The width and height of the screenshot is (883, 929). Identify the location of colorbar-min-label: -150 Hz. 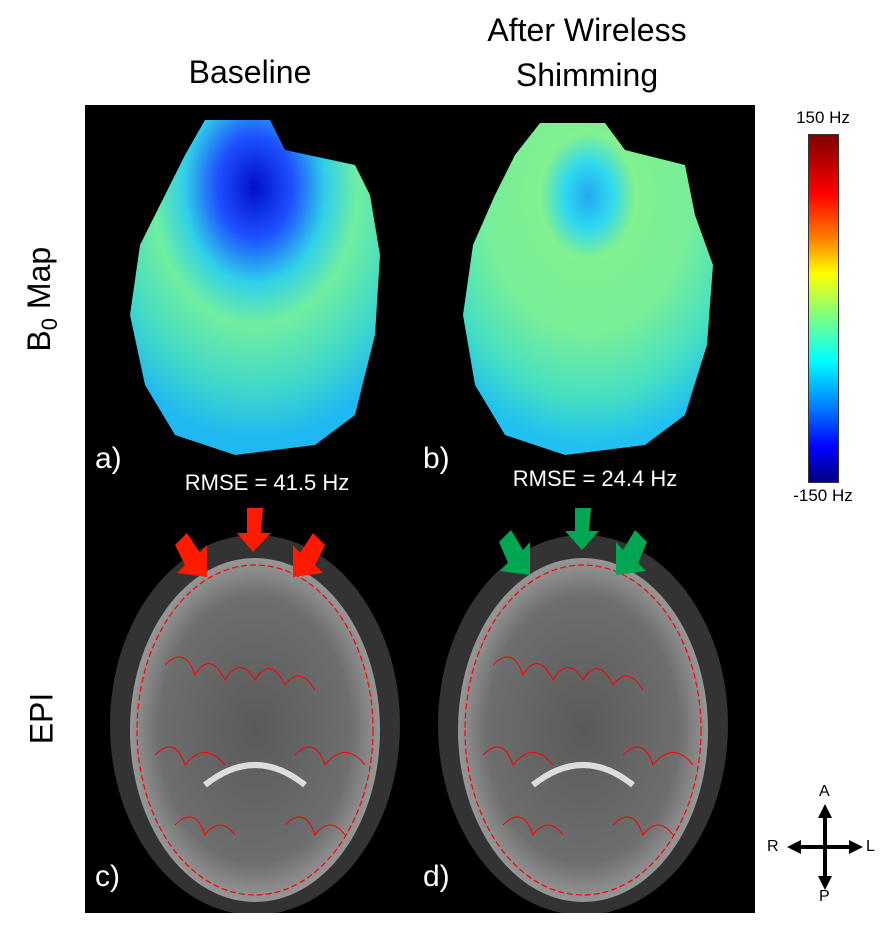
(823, 495).